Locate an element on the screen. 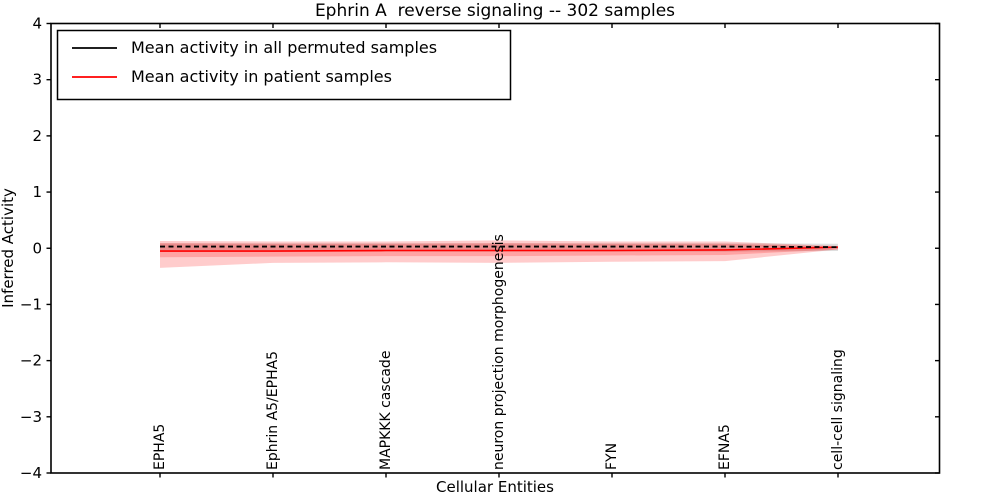 This screenshot has width=1000, height=504. confidence-bands is located at coordinates (499, 254).